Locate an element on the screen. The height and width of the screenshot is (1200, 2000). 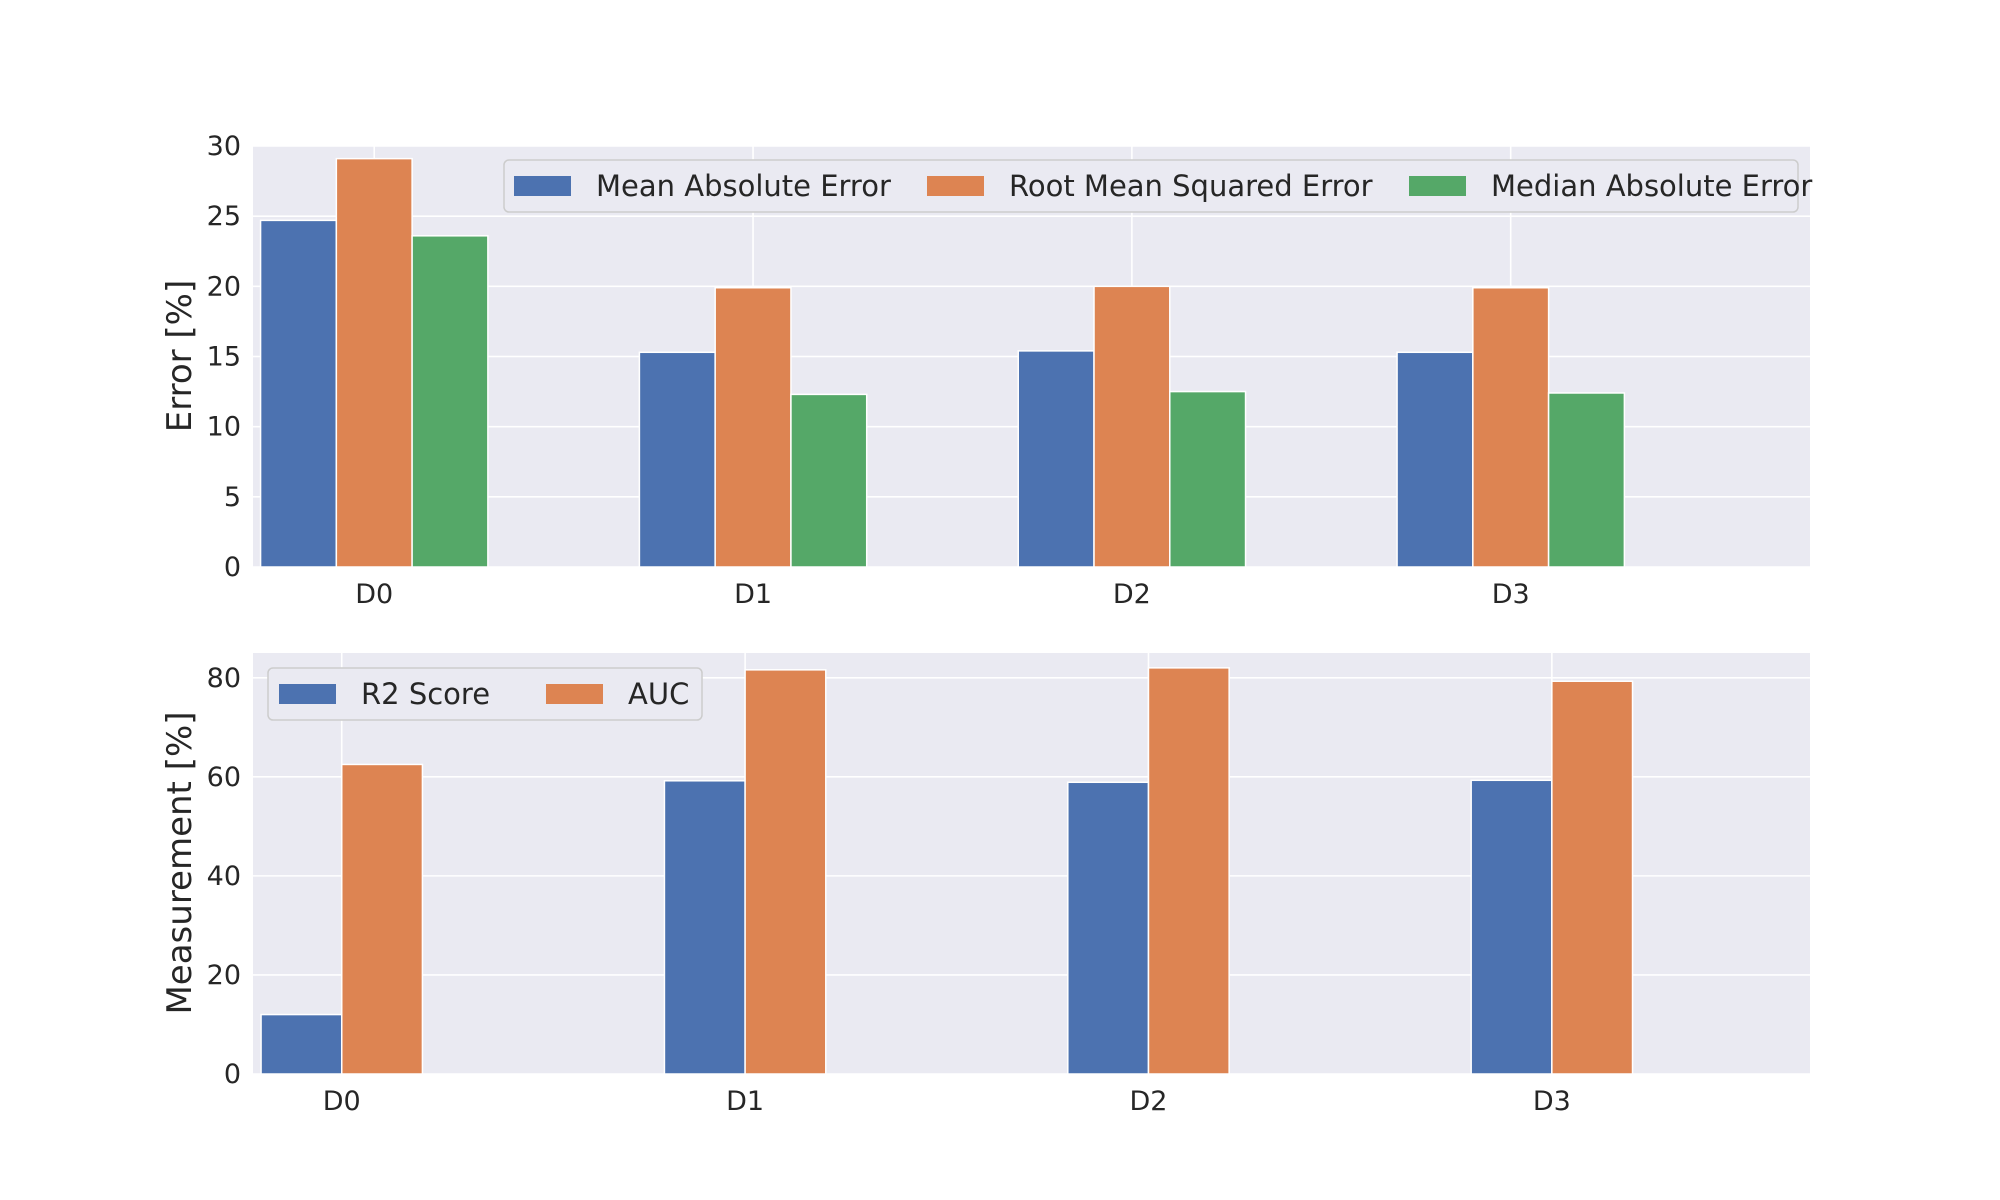
measurement-x-ticks: D0 D1 D2 D3 is located at coordinates (947, 1101).